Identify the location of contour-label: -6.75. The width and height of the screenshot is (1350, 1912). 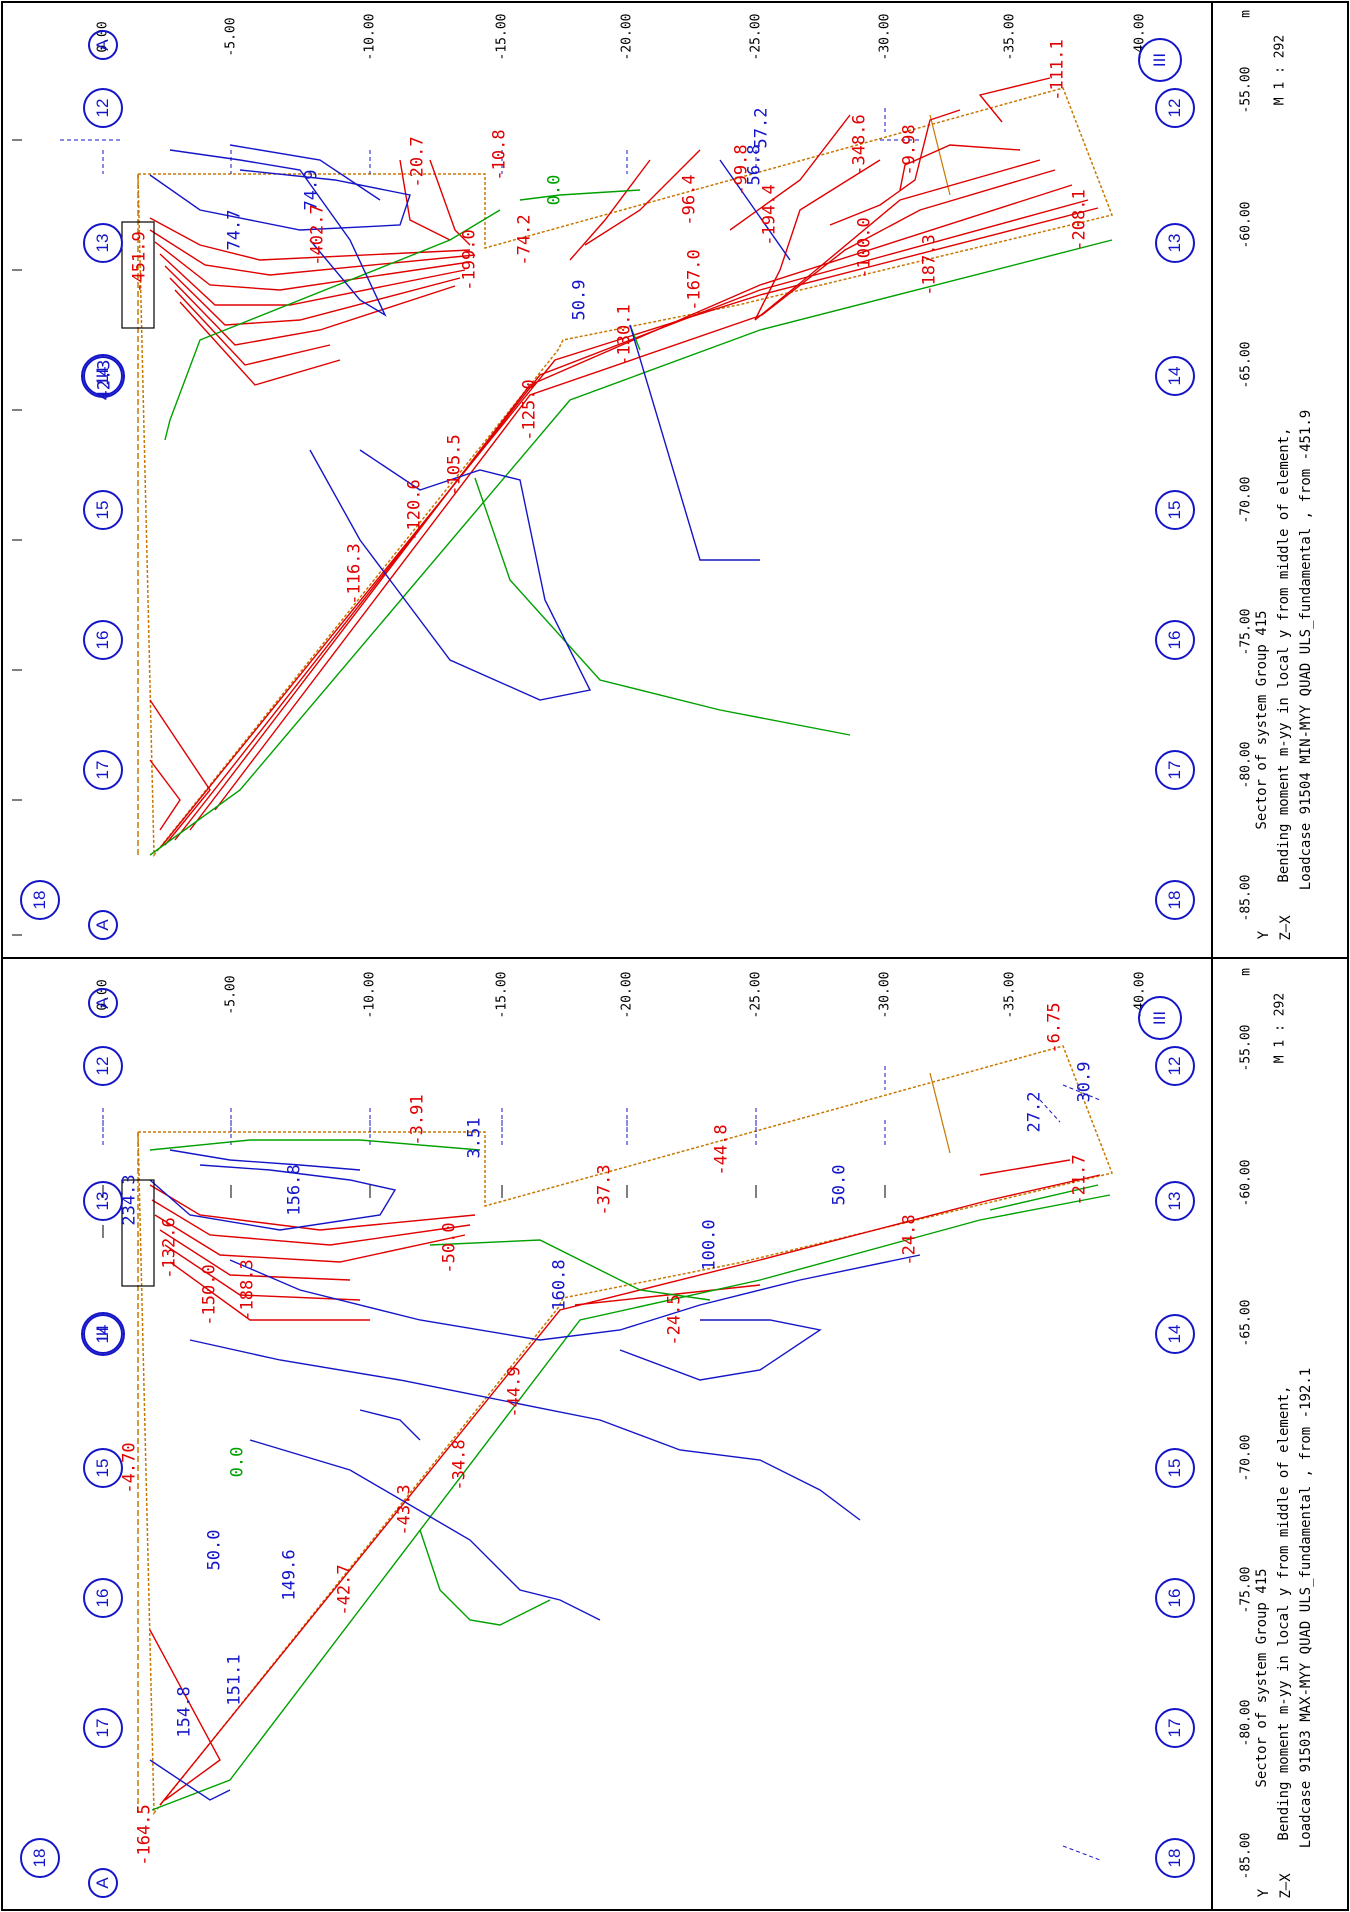
(1054, 1028).